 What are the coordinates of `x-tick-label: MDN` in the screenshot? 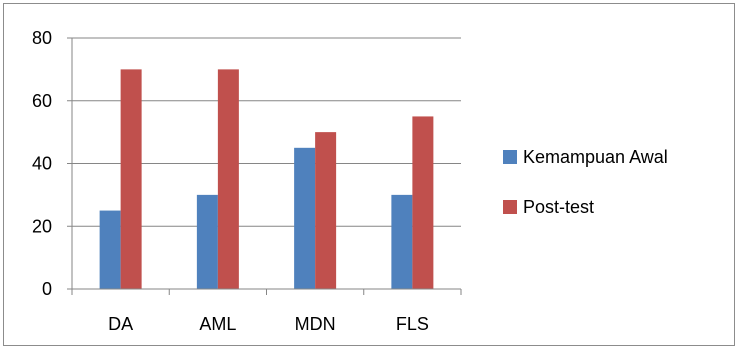 It's located at (315, 324).